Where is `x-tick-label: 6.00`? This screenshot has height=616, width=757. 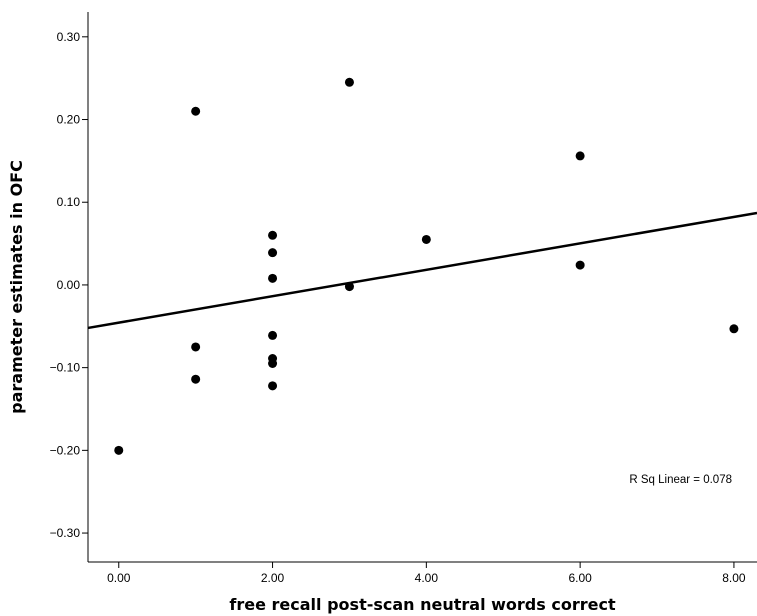
x-tick-label: 6.00 is located at coordinates (580, 578).